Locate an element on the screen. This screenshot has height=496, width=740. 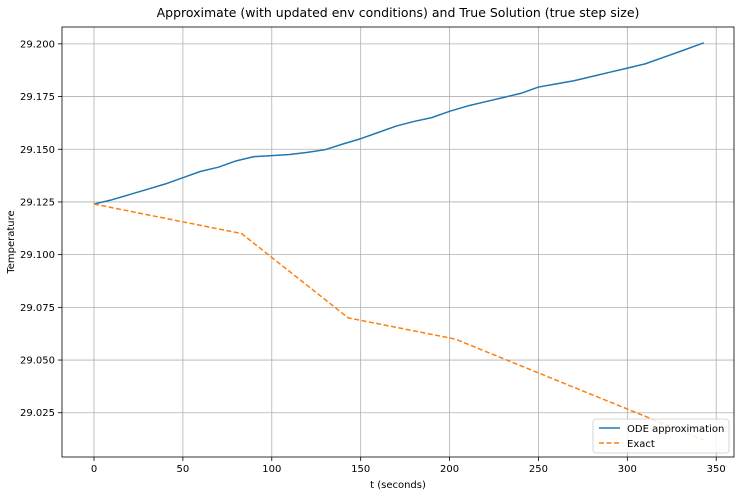
x-tick-label: 50 is located at coordinates (183, 469).